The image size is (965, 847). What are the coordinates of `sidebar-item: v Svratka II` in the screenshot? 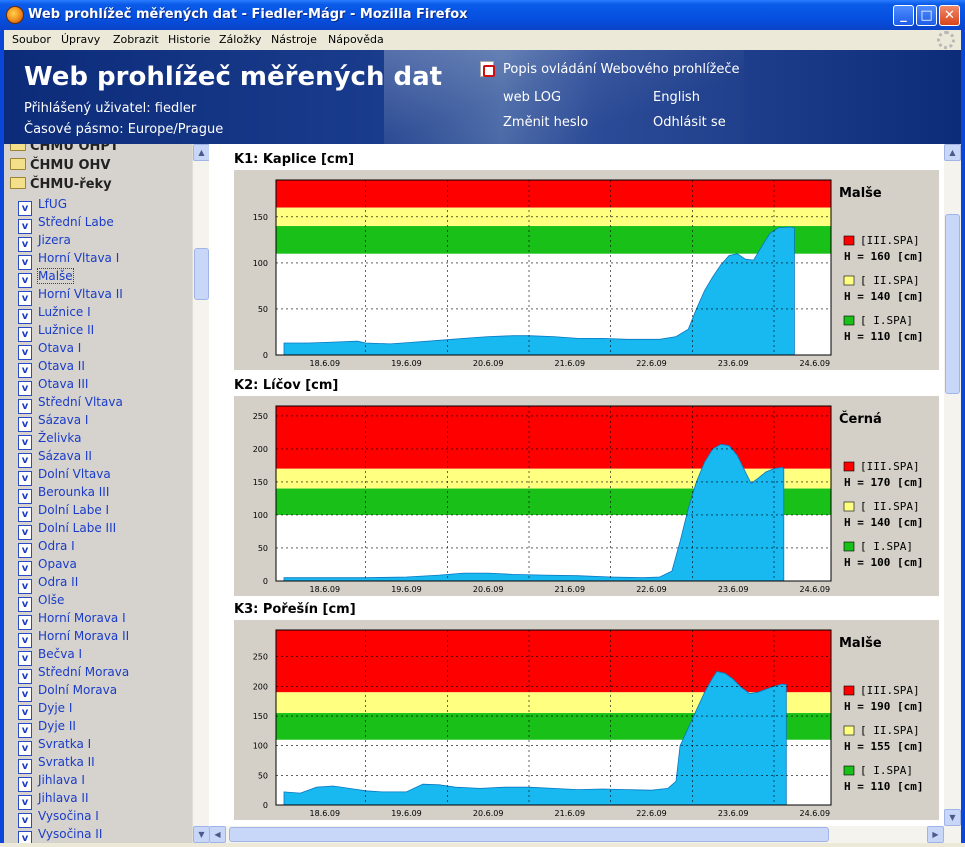 It's located at (56, 764).